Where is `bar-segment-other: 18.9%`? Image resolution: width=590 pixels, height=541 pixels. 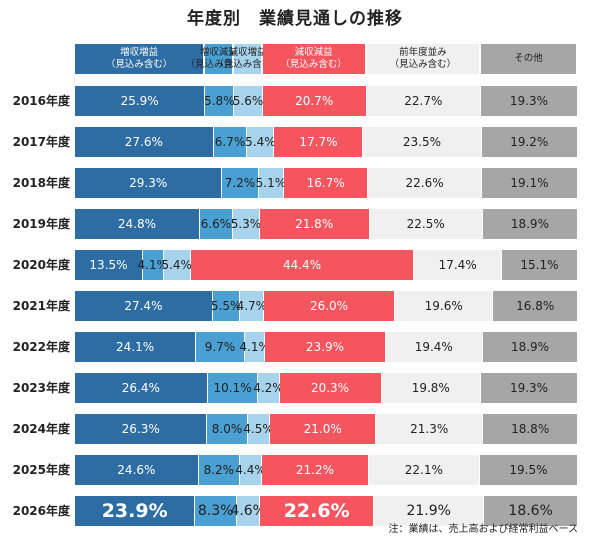 bar-segment-other: 18.9% is located at coordinates (530, 224).